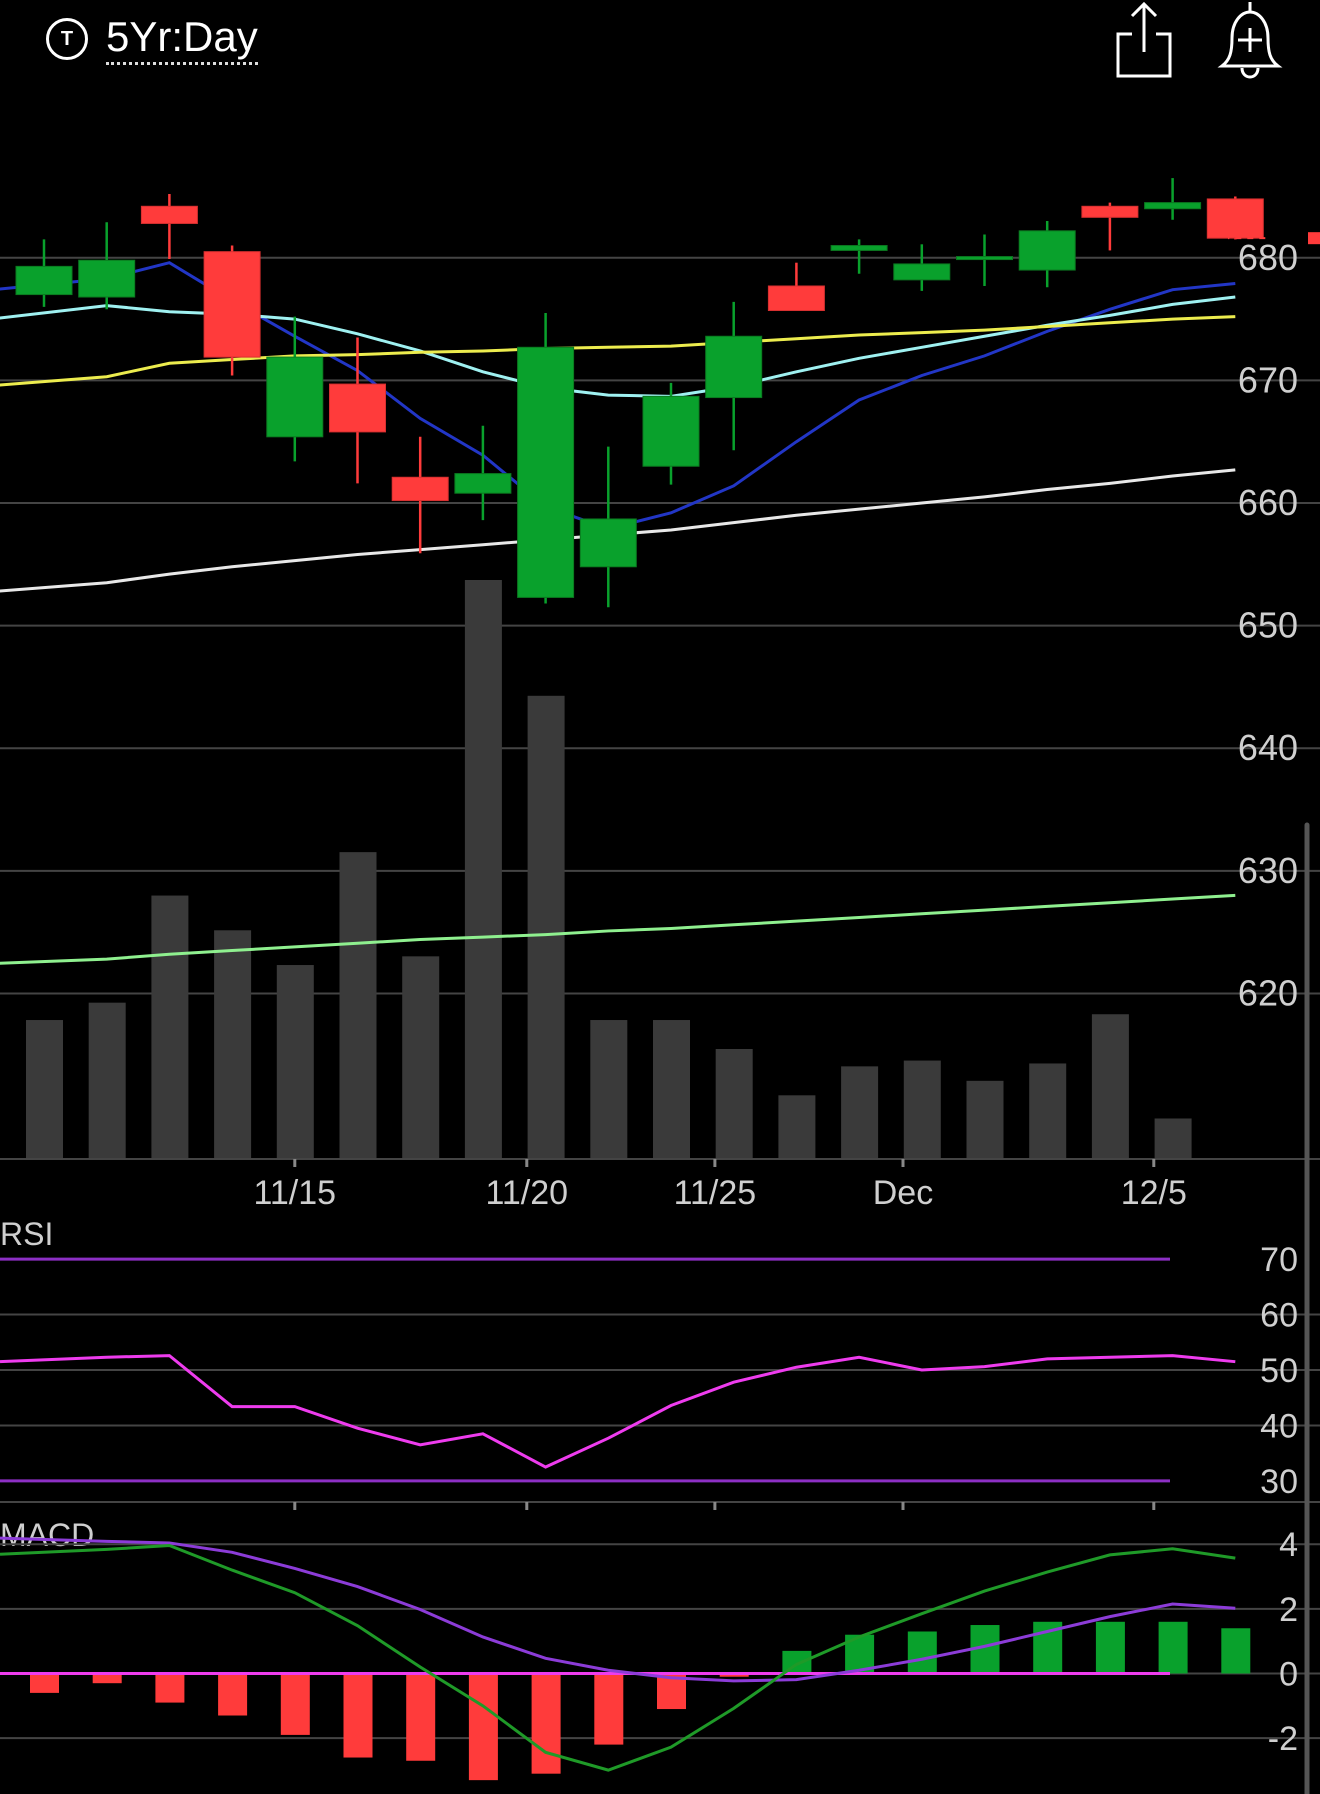  I want to click on price-axis-label: 680, so click(1268, 257).